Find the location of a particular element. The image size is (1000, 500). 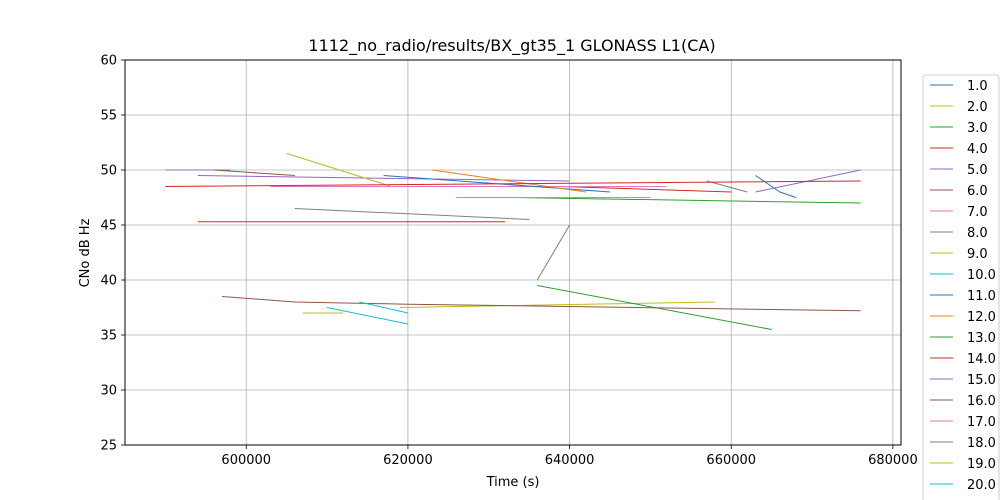

legend-label: 7.0 is located at coordinates (977, 212).